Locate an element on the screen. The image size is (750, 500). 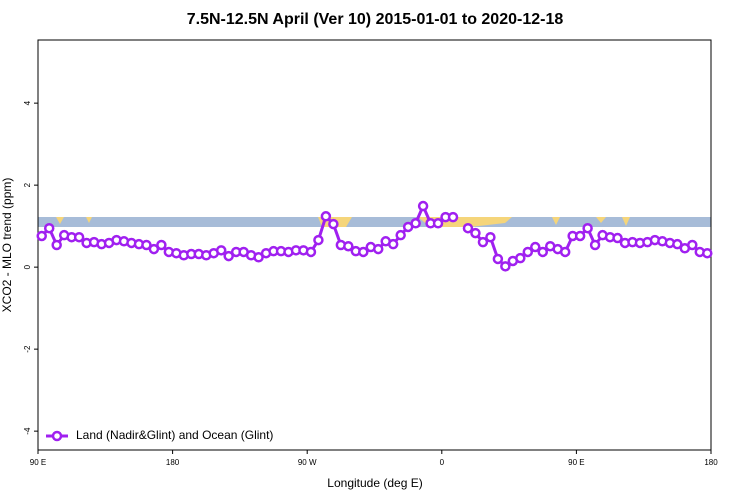
y-tick-label: 0 is located at coordinates (27, 266).